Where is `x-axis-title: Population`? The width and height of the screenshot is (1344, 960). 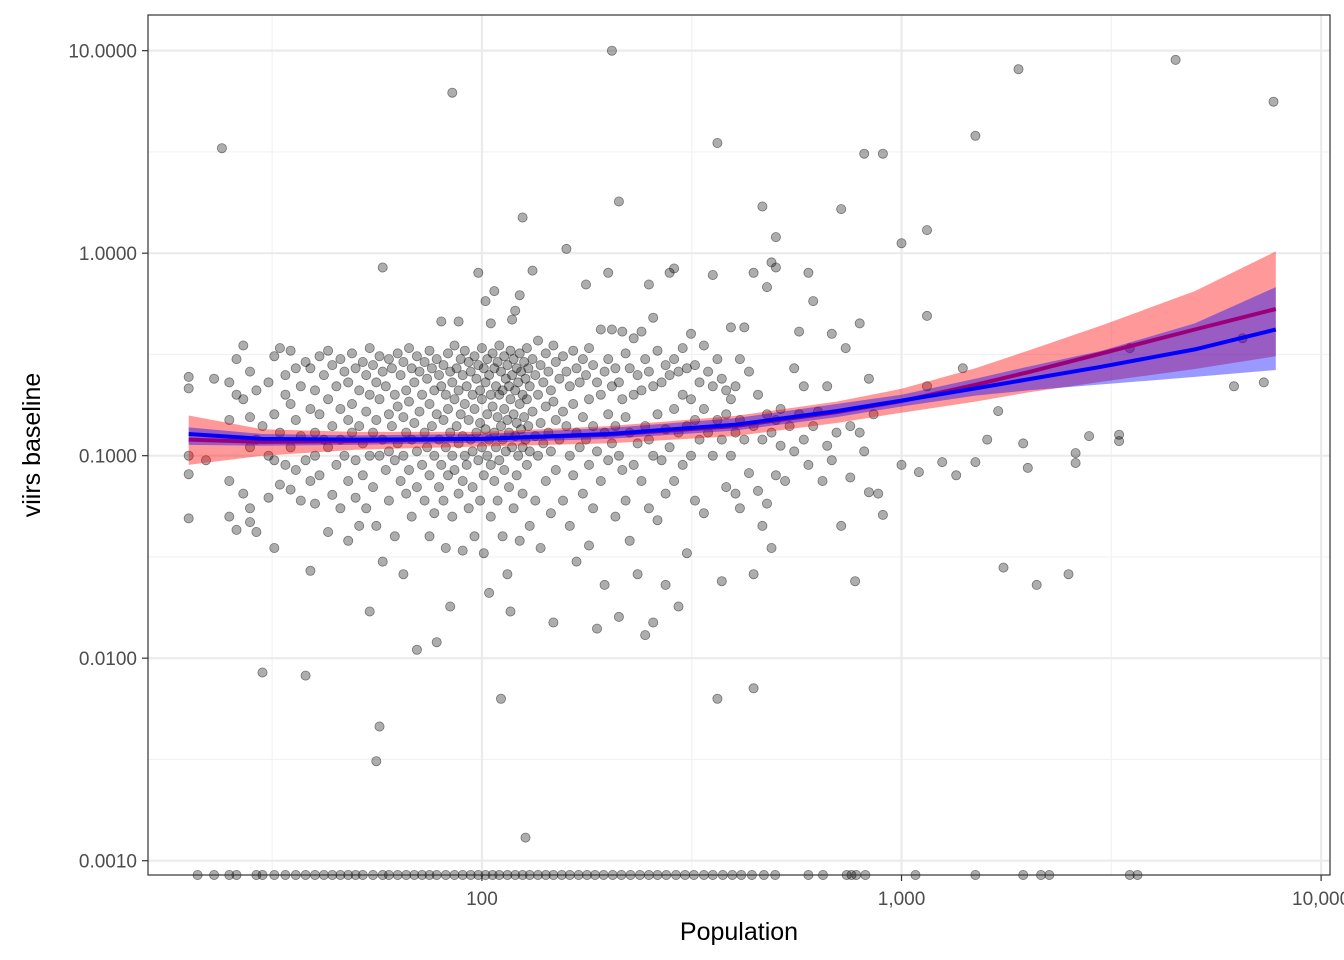
x-axis-title: Population is located at coordinates (739, 932).